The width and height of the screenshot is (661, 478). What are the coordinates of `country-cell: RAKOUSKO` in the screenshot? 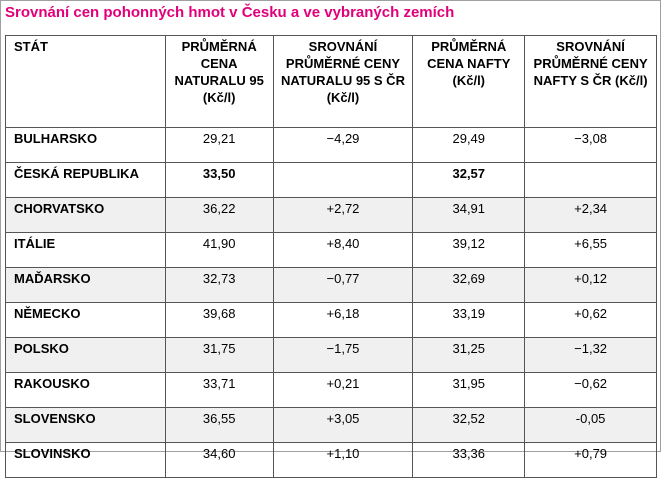 It's located at (85, 390).